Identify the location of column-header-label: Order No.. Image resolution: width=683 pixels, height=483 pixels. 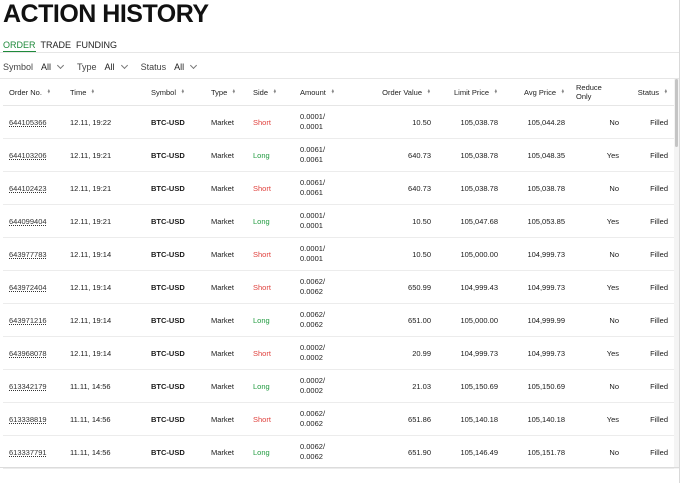
(25, 92).